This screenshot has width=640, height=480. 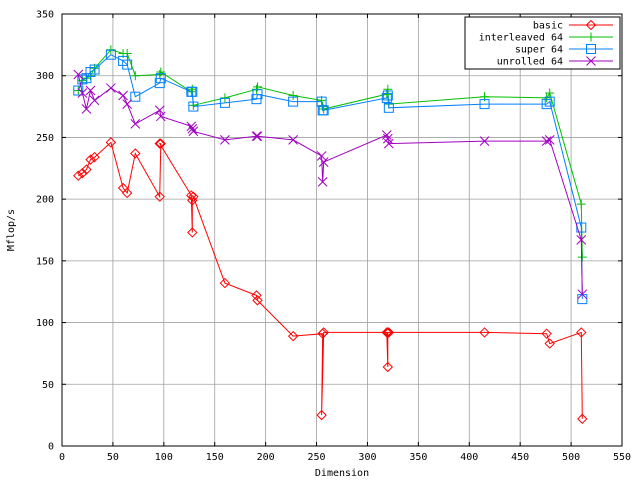 I want to click on y-tick-label: 250, so click(x=45, y=138).